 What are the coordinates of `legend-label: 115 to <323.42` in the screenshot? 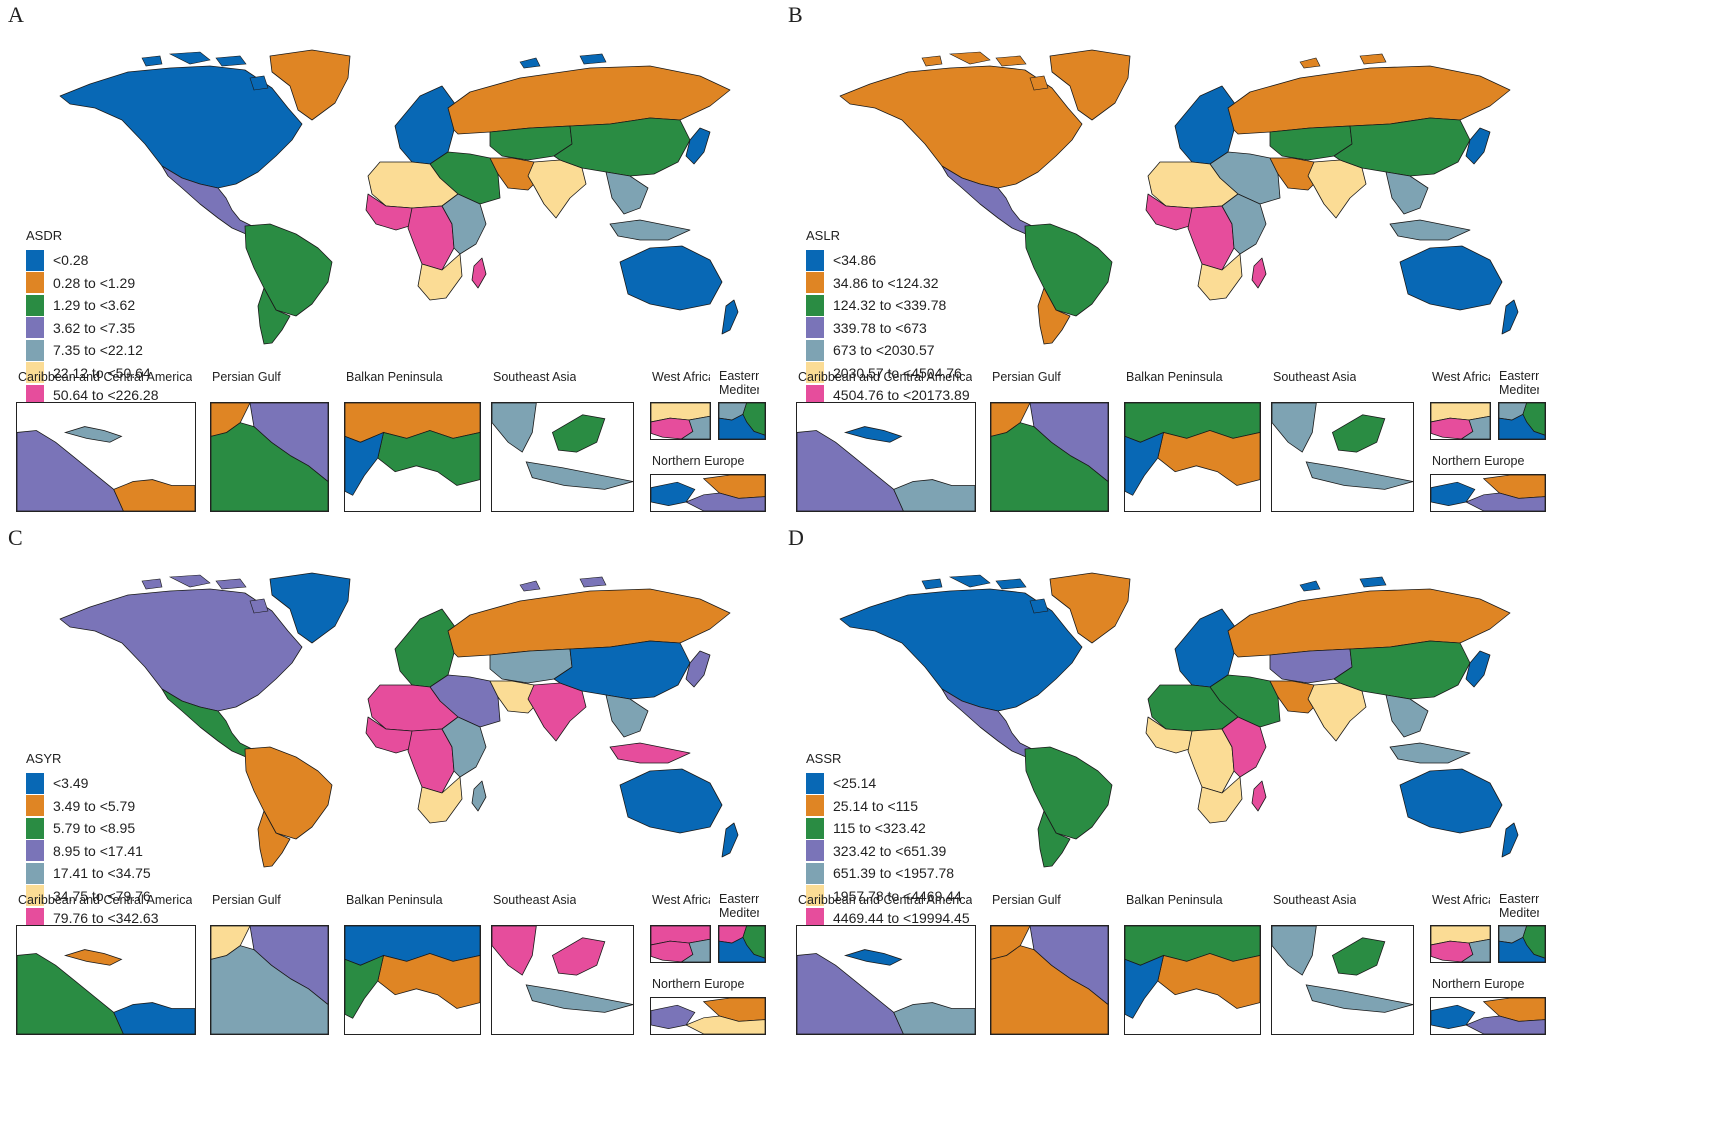 It's located at (879, 828).